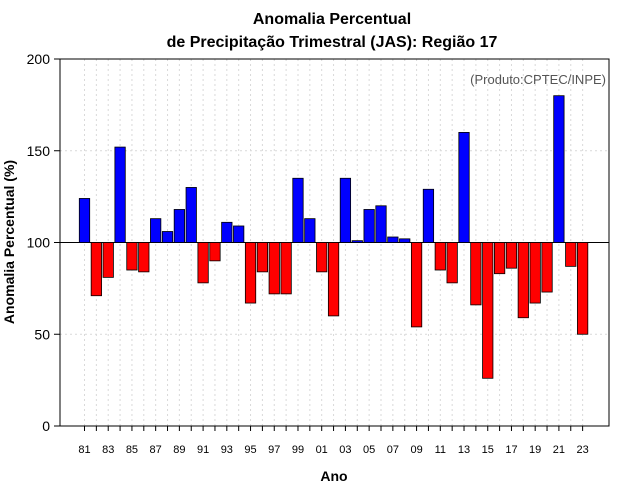  Describe the element at coordinates (369, 450) in the screenshot. I see `x-tick-label: 05` at that location.